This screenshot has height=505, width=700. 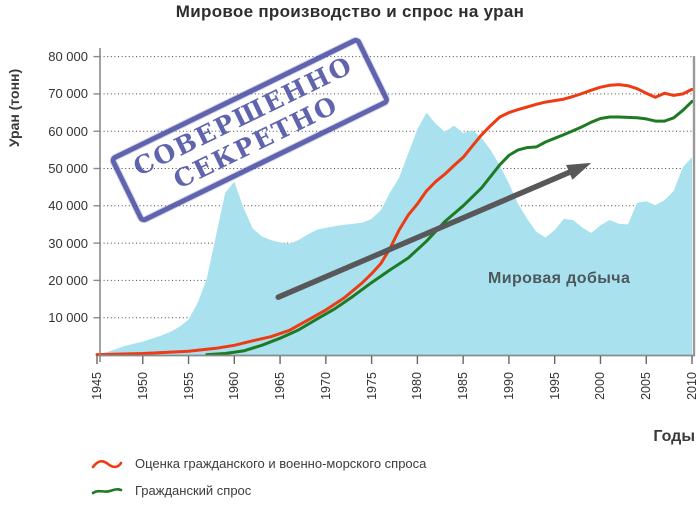 What do you see at coordinates (68, 280) in the screenshot?
I see `y-tick-label: 20 000` at bounding box center [68, 280].